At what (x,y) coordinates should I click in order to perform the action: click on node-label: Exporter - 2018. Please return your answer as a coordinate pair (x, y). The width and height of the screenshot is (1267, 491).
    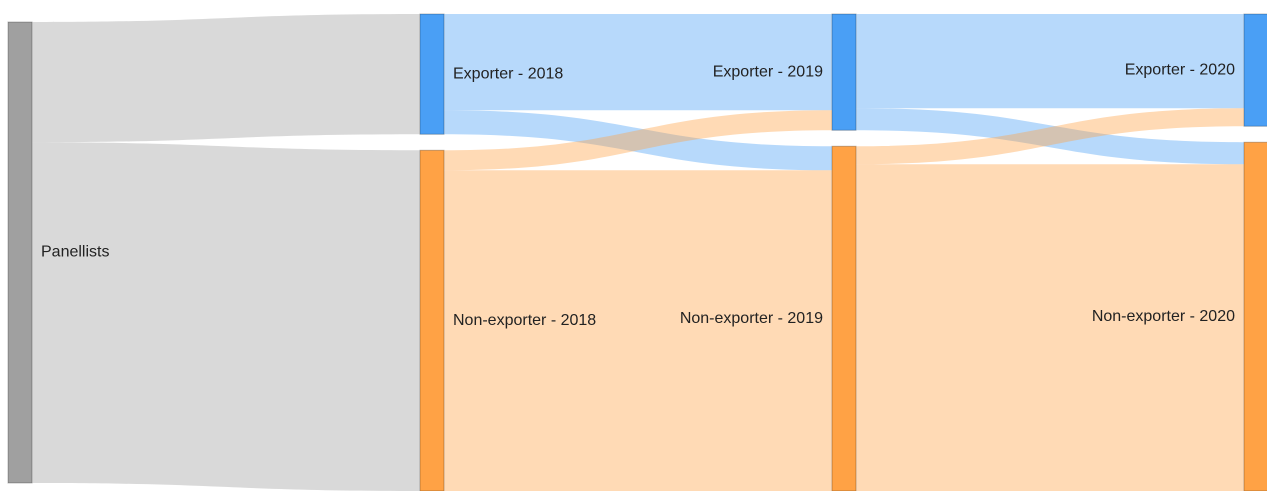
    Looking at the image, I should click on (508, 73).